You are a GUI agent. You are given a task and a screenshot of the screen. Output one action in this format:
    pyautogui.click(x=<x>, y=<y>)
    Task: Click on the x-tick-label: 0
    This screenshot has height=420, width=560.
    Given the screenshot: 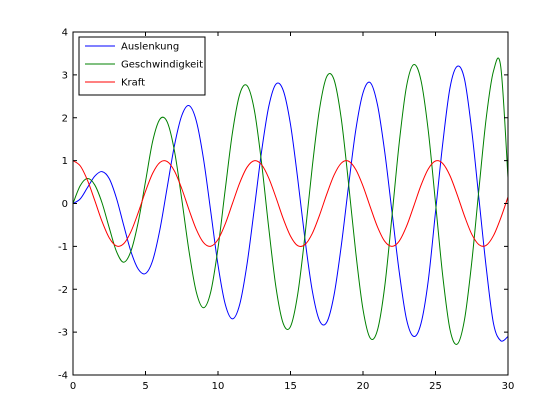 What is the action you would take?
    pyautogui.click(x=73, y=386)
    